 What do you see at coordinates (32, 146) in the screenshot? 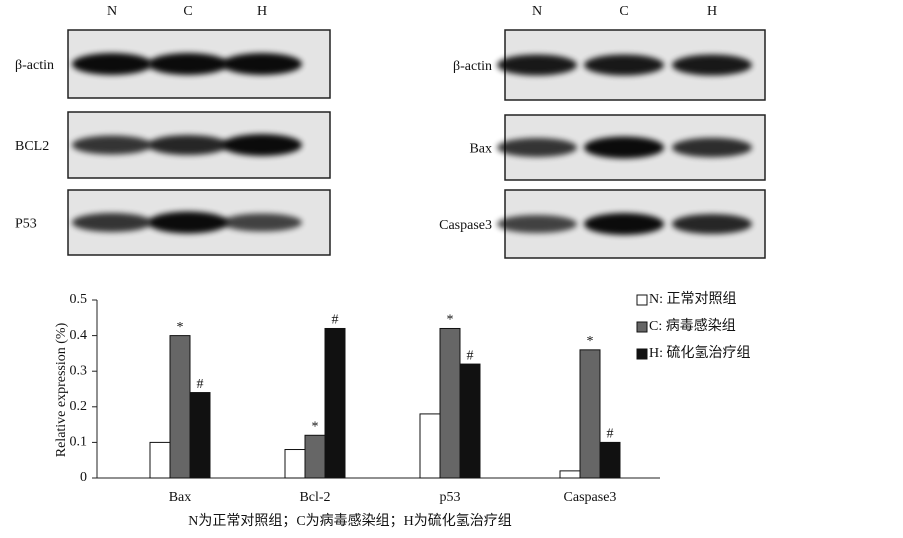
I see `row-label: BCL2` at bounding box center [32, 146].